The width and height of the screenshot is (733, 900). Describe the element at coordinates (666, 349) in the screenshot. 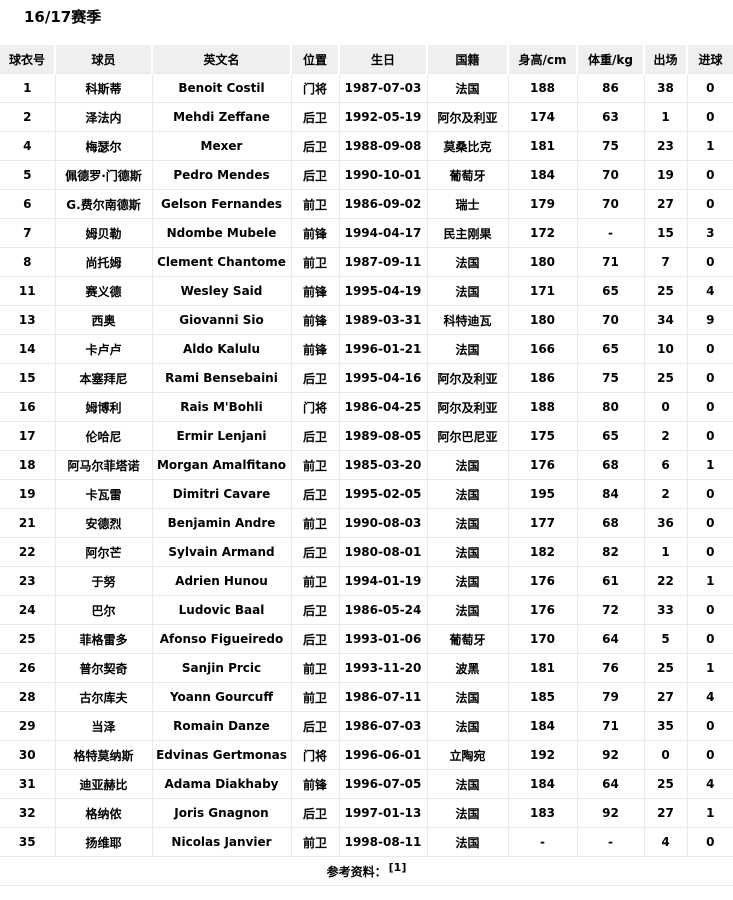

I see `table-cell: 10` at that location.